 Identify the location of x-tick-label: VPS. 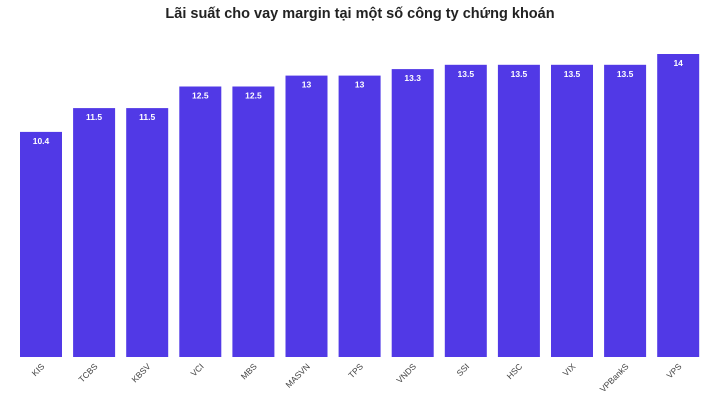
(674, 370).